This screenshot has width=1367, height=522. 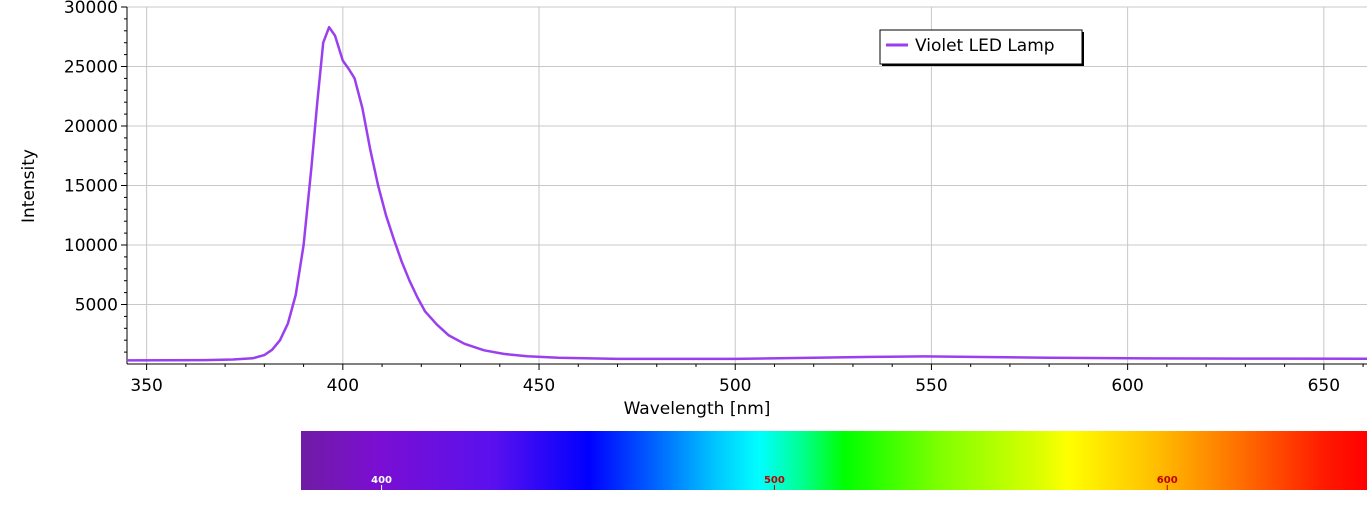 What do you see at coordinates (1127, 386) in the screenshot?
I see `x-tick-label: 600` at bounding box center [1127, 386].